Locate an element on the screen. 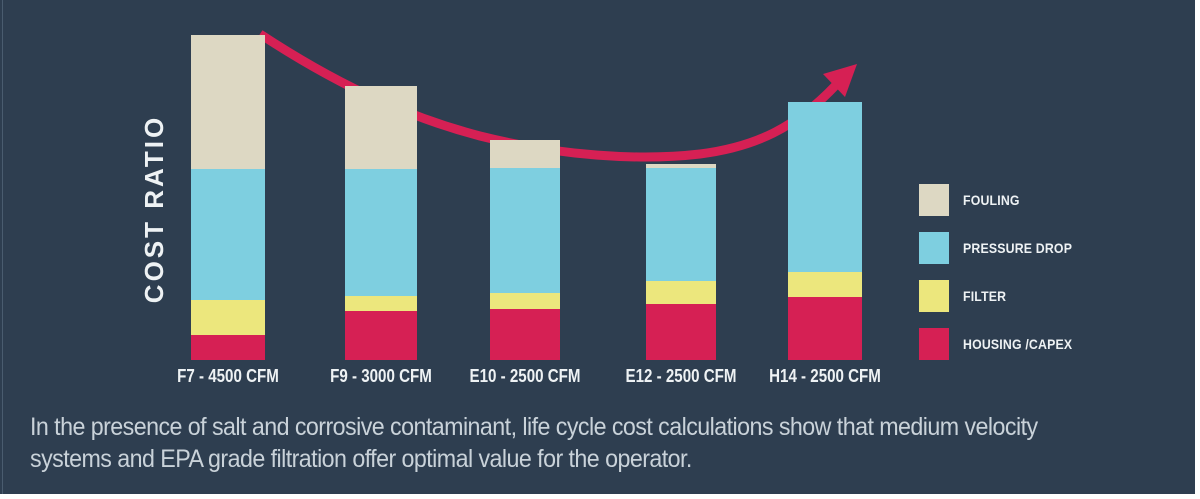 The width and height of the screenshot is (1200, 499). stacked-bar-e10-2500-cfm is located at coordinates (525, 250).